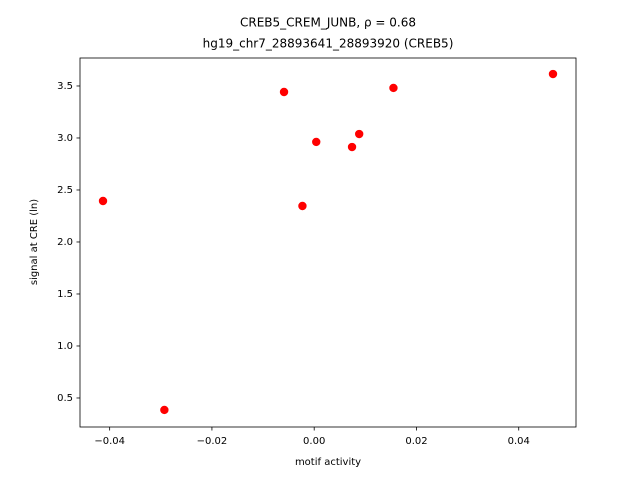 This screenshot has height=480, width=640. What do you see at coordinates (328, 462) in the screenshot?
I see `x-axis-label: motif activity` at bounding box center [328, 462].